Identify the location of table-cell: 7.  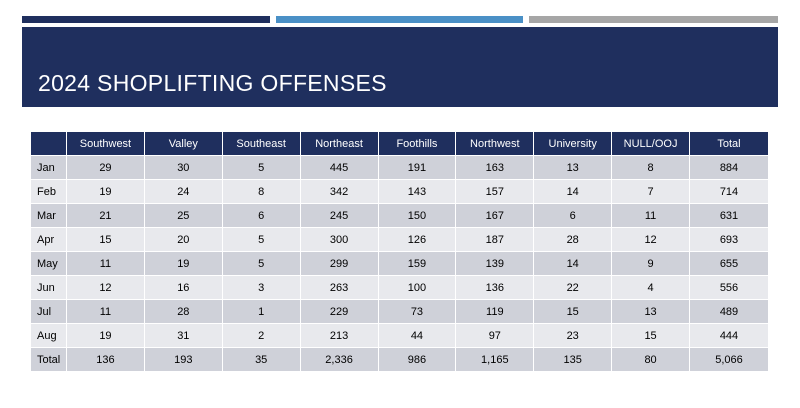
(651, 191).